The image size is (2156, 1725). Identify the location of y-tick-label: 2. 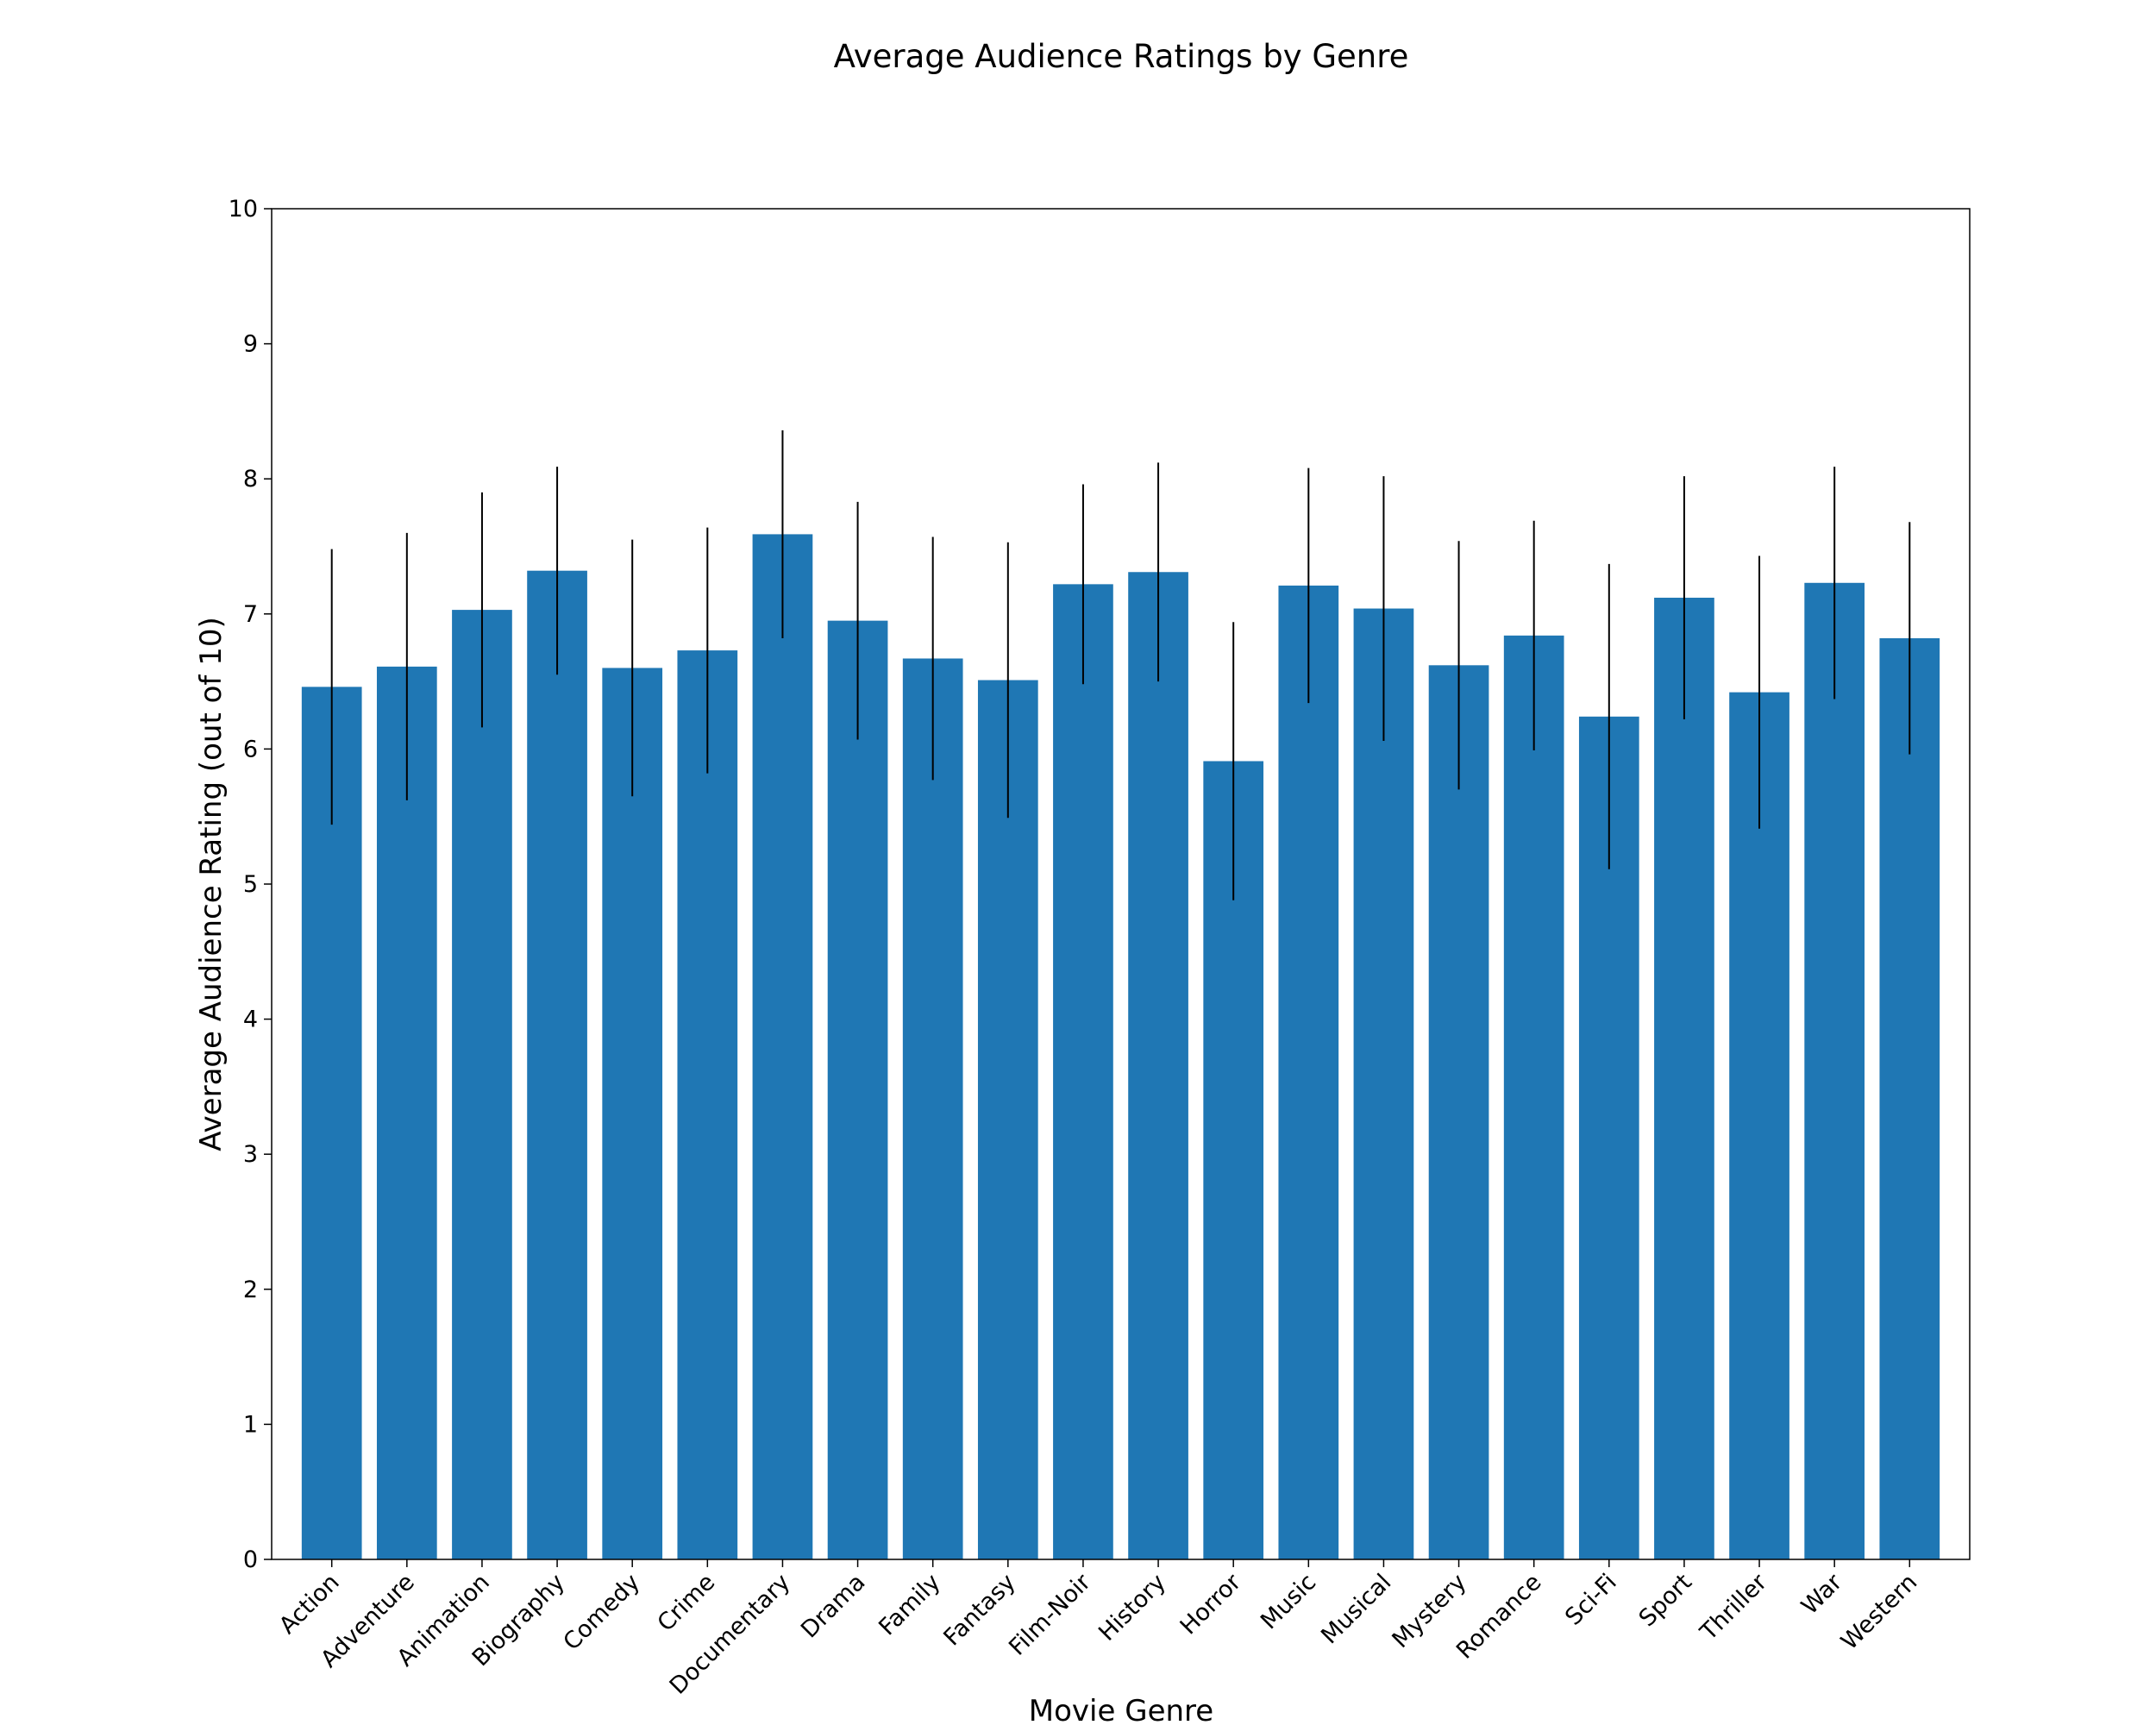
(250, 1289).